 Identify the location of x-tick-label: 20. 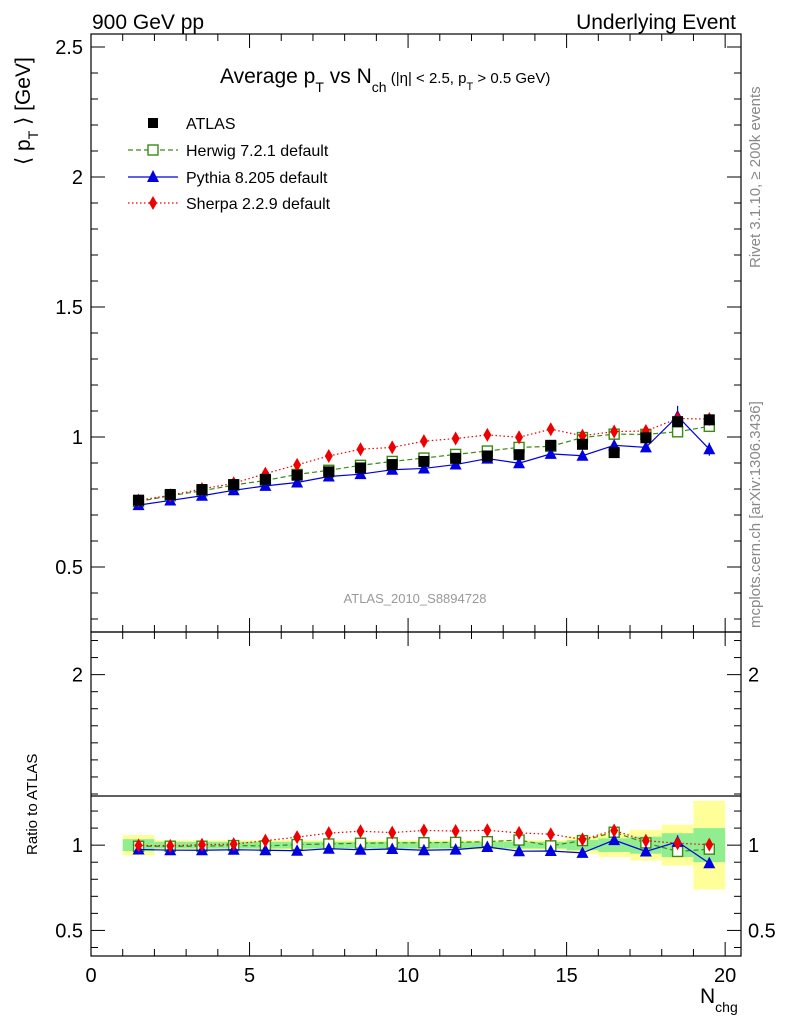
(725, 976).